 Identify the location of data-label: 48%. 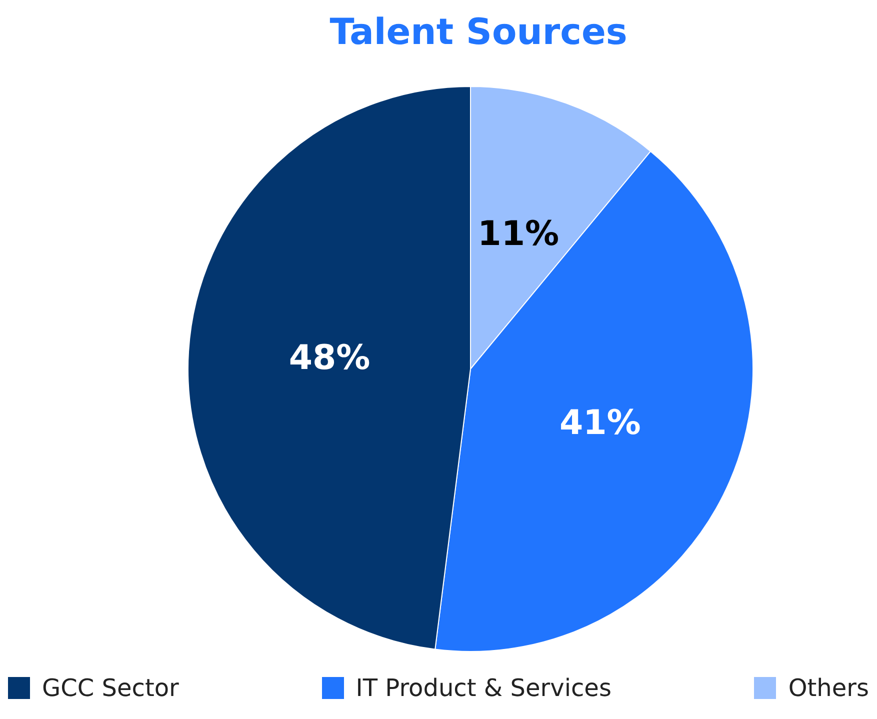
(329, 358).